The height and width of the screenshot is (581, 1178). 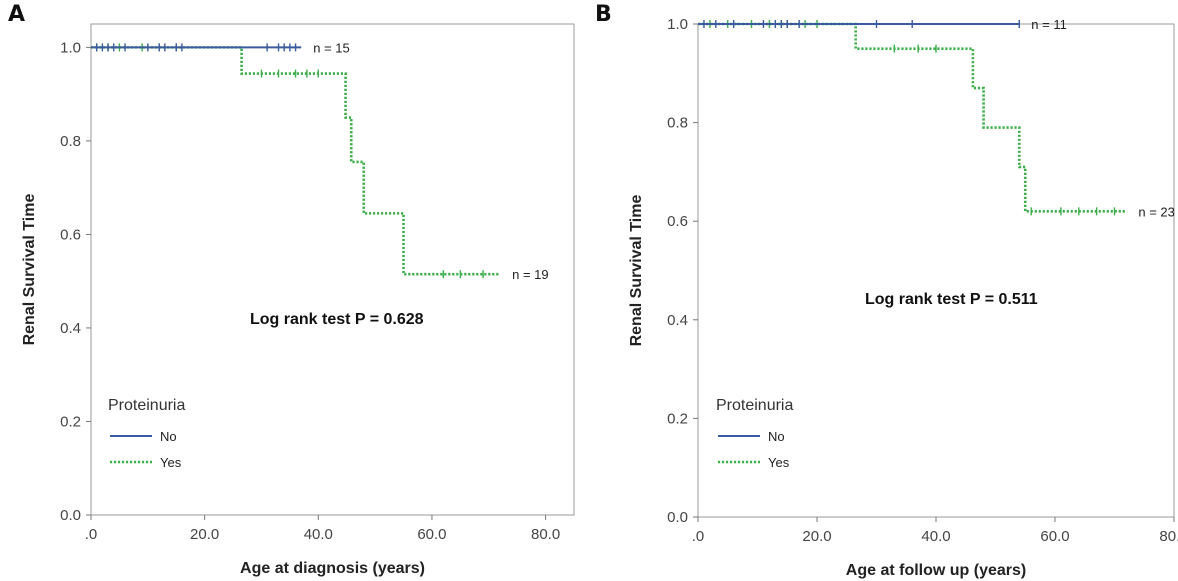 I want to click on x-axis-title: Age at follow up (years), so click(x=936, y=570).